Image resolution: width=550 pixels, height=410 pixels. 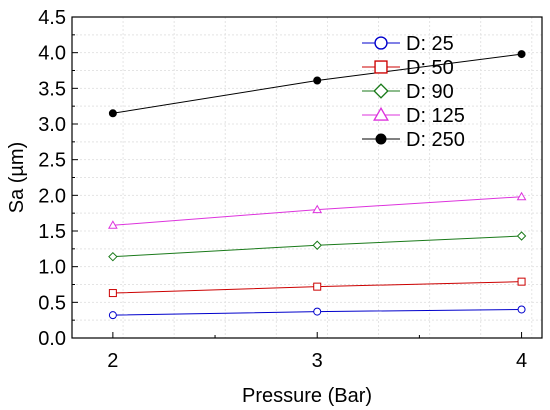 I want to click on y-tick-label: 4.5, so click(x=52, y=18).